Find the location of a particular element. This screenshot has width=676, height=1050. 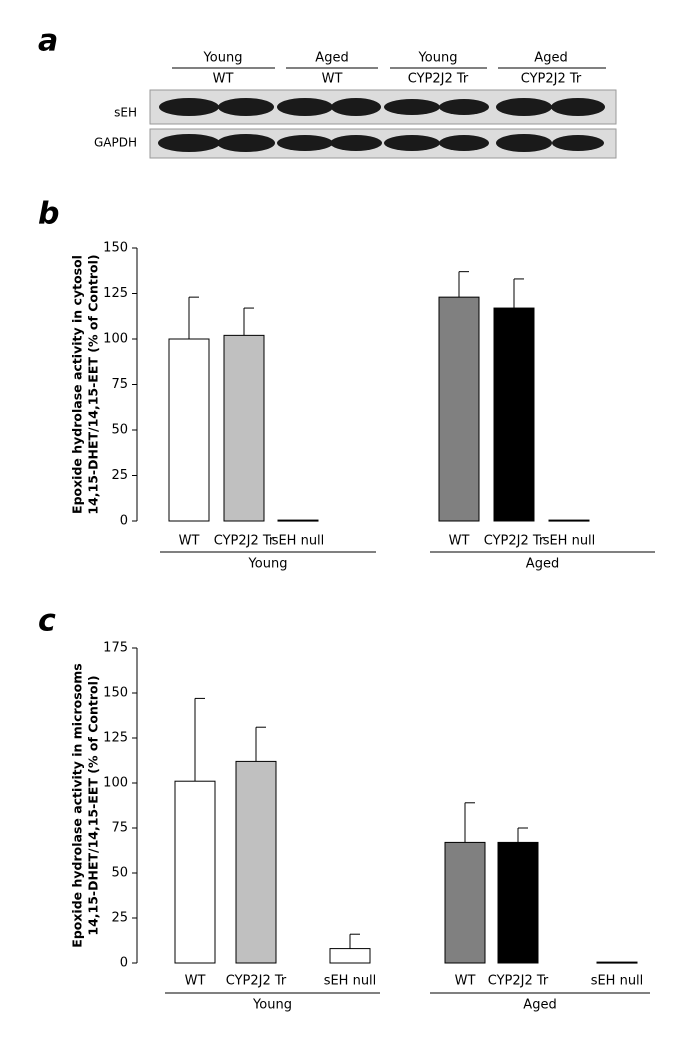

panel-letter: c is located at coordinates (47, 621).